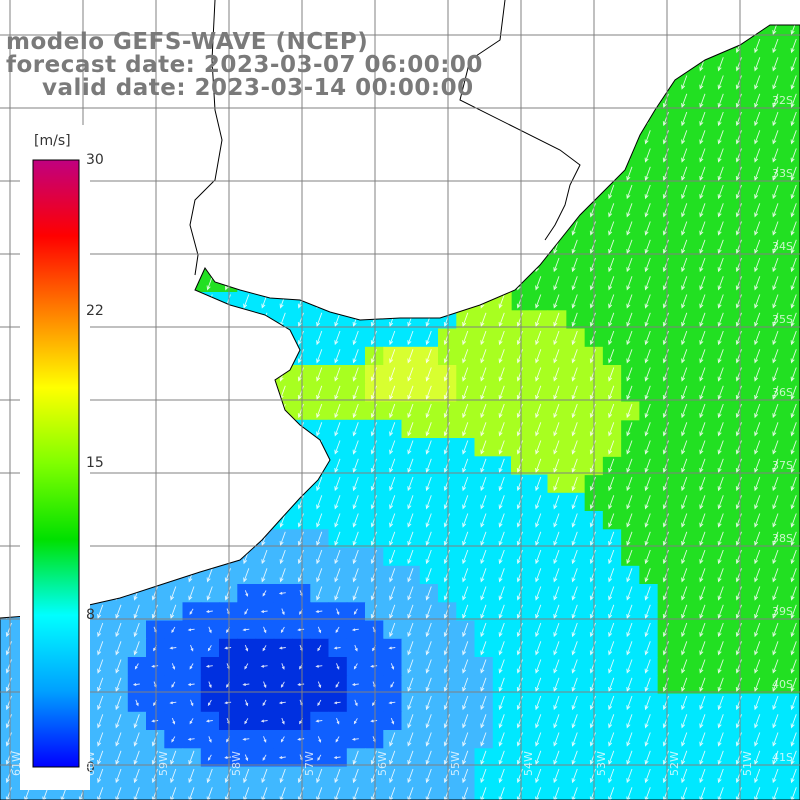 This screenshot has width=800, height=800. I want to click on lat-label-40s: 40S, so click(782, 684).